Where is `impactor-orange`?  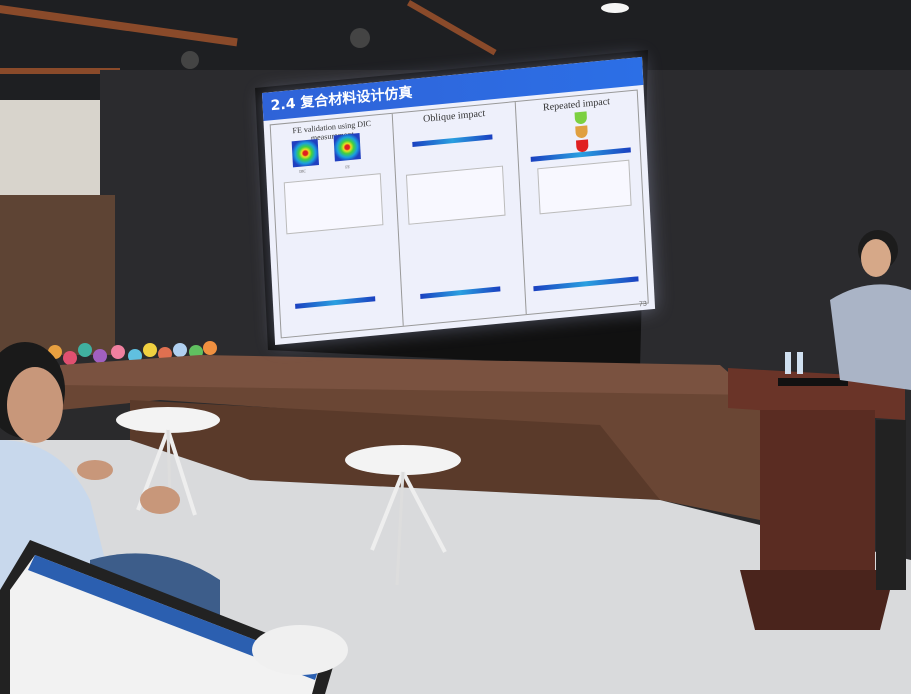
impactor-orange is located at coordinates (581, 132).